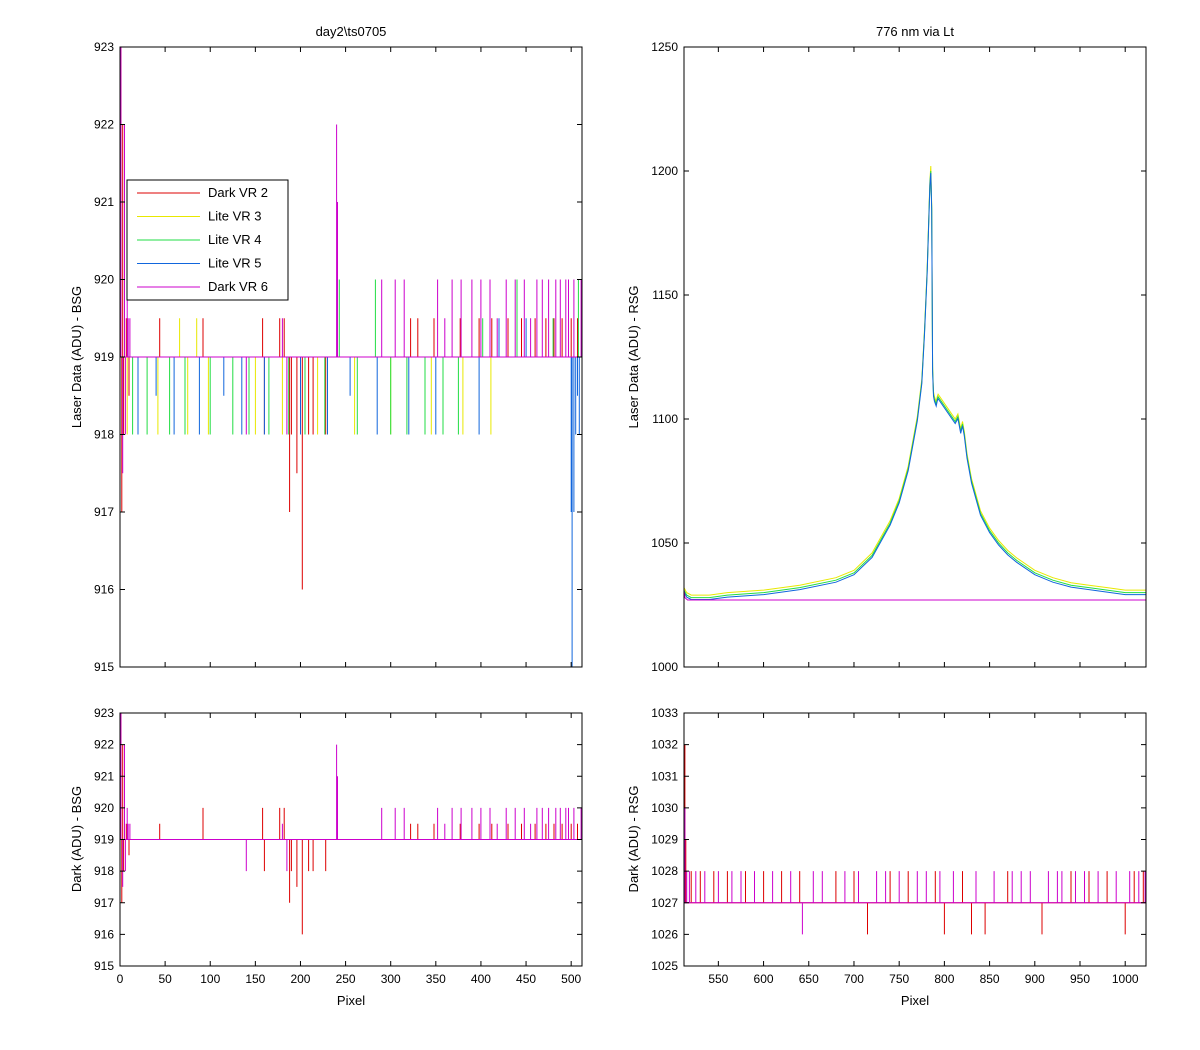 This screenshot has width=1200, height=1050. Describe the element at coordinates (104, 934) in the screenshot. I see `bsg-dark-ytick-label: 916` at that location.